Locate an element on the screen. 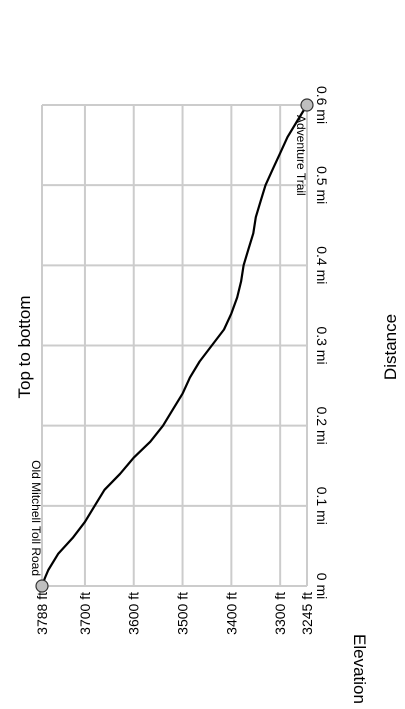  x-tick-label: 0.2 mi is located at coordinates (322, 426).